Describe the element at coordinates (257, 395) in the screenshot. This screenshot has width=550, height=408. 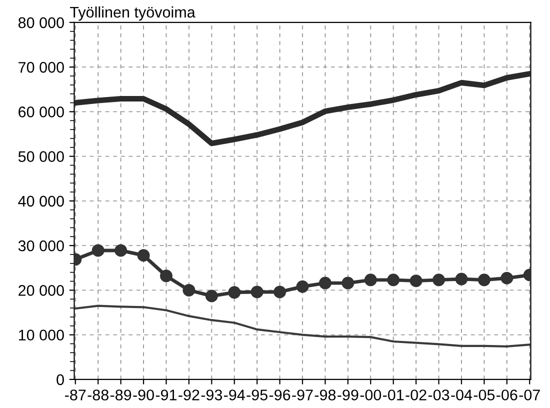
I see `x-tick-label: -95` at that location.